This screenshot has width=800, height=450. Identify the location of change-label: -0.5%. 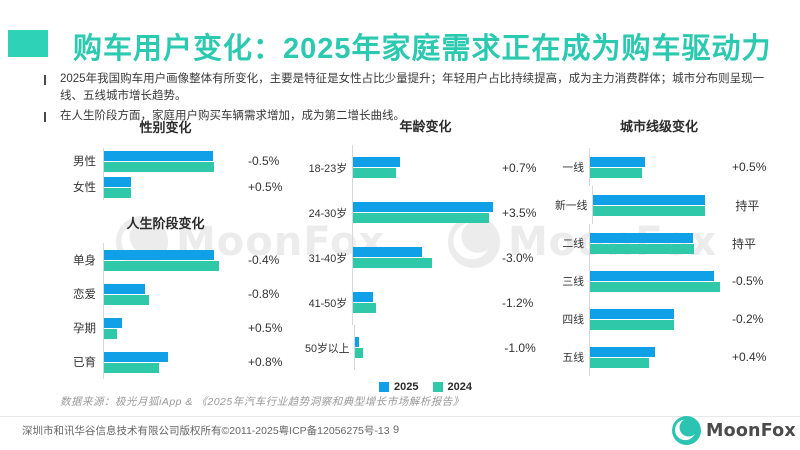
(748, 281).